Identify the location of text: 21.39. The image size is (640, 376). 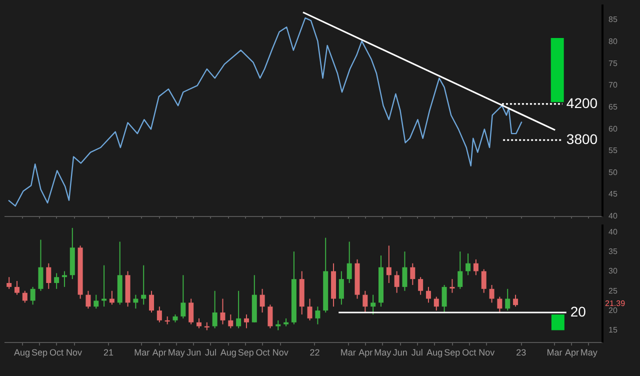
(615, 303).